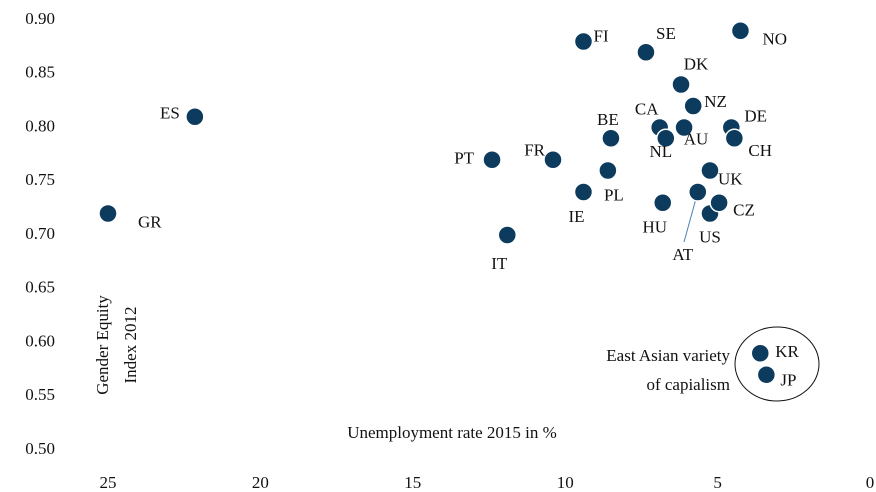  Describe the element at coordinates (40, 394) in the screenshot. I see `y-tick-label: 0.55` at that location.